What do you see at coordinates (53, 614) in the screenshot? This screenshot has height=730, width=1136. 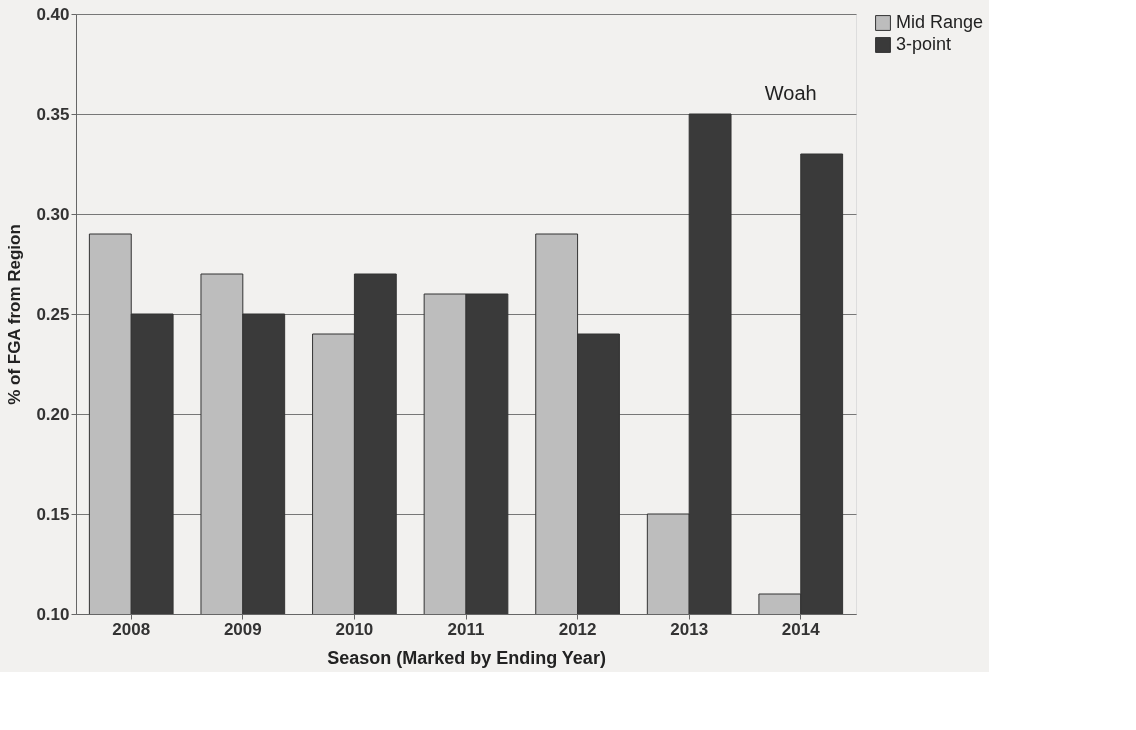 I see `y-tick-label: 0.10` at bounding box center [53, 614].